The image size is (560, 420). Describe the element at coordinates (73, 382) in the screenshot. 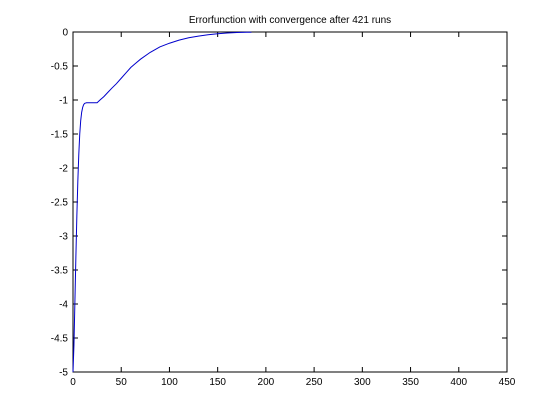

I see `x-tick-label: 0` at that location.